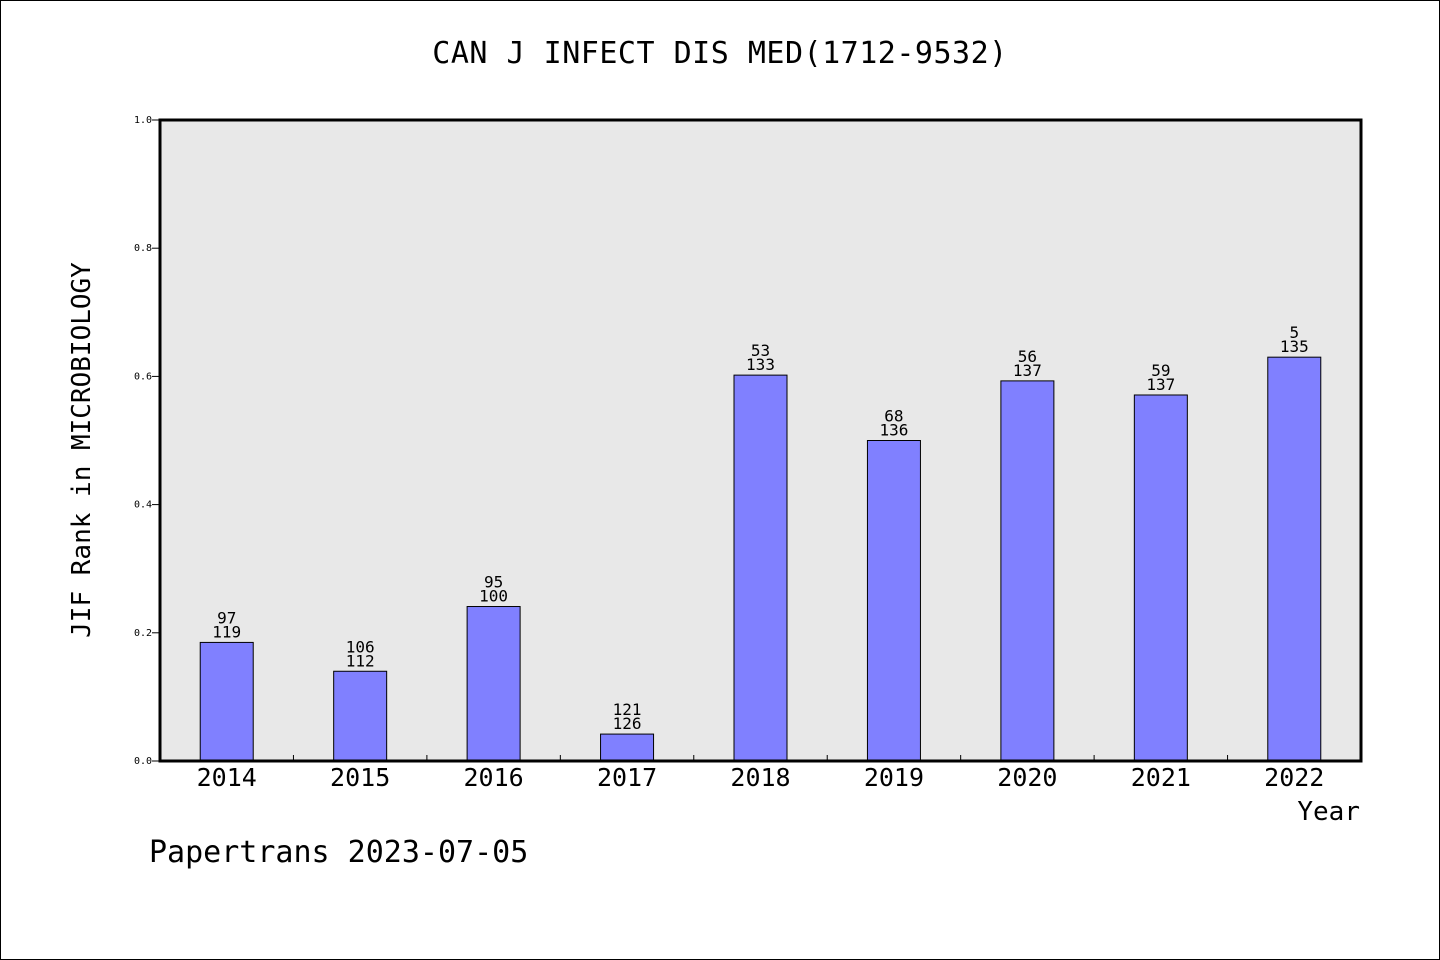 The image size is (1440, 960). What do you see at coordinates (1160, 578) in the screenshot?
I see `bar-2021` at bounding box center [1160, 578].